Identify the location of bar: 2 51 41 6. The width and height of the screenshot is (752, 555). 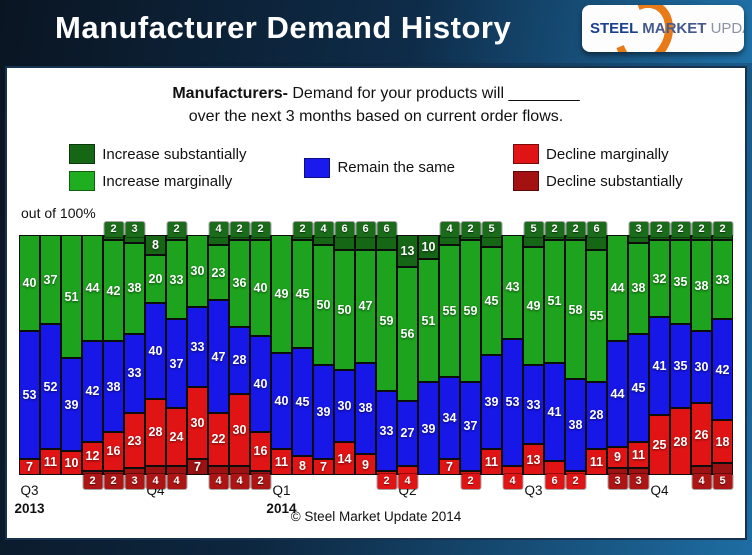
(554, 356).